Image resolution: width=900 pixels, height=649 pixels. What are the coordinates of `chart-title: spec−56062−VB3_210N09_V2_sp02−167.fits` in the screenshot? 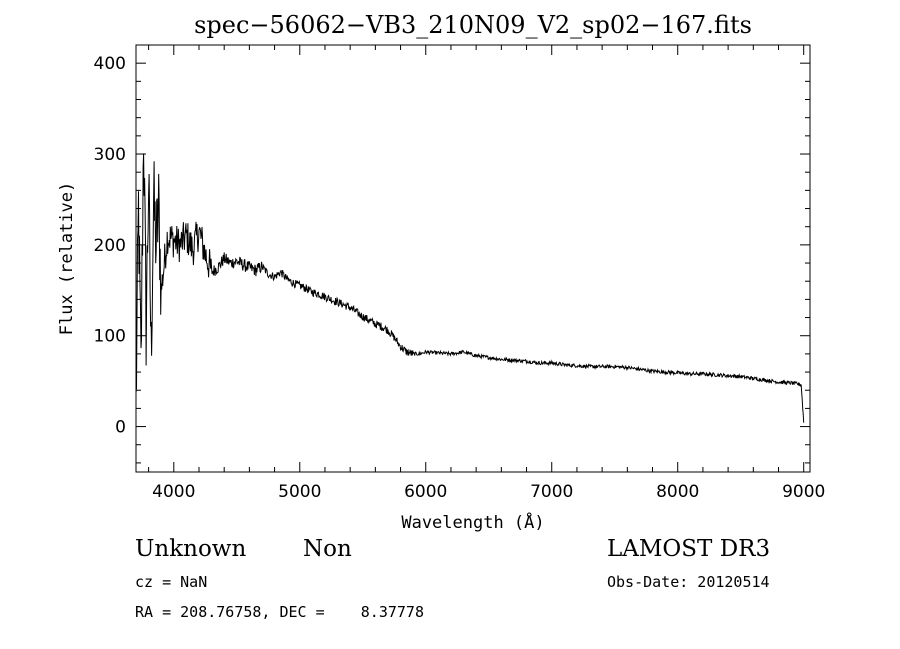 It's located at (473, 25).